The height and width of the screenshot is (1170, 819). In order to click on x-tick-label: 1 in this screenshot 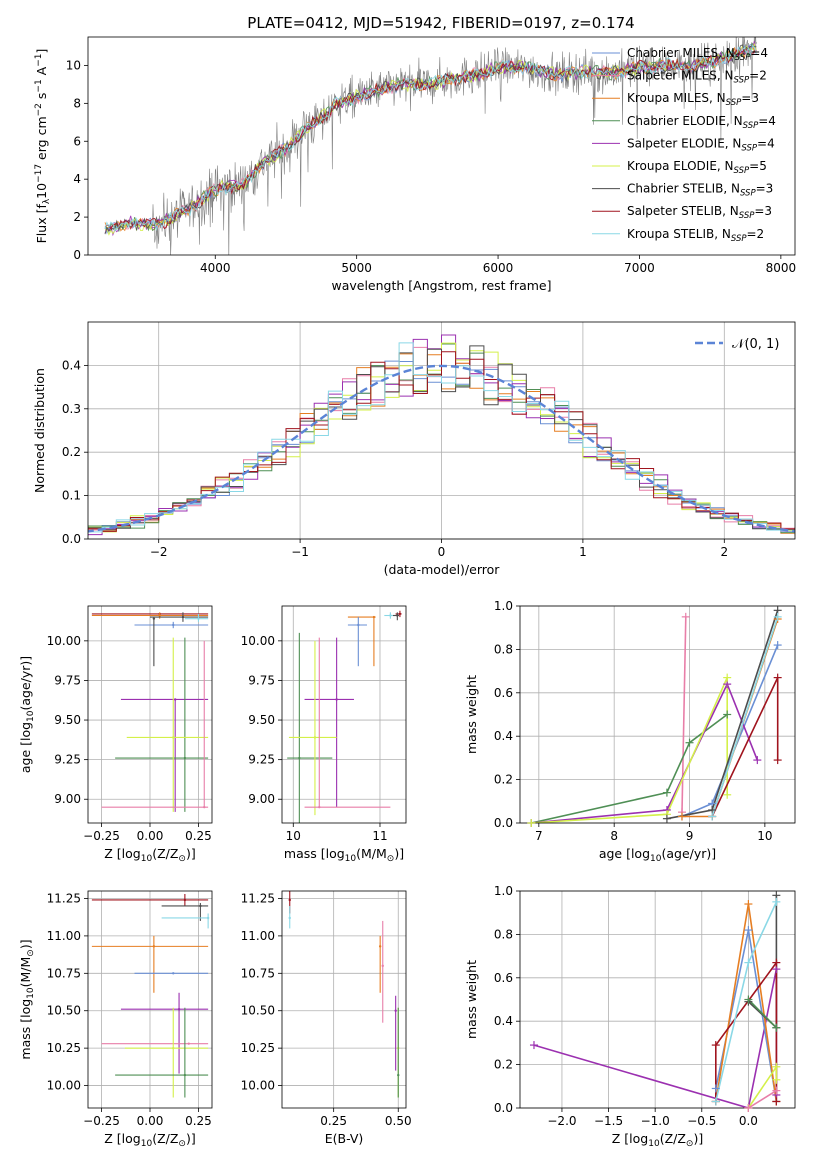, I will do `click(583, 552)`.